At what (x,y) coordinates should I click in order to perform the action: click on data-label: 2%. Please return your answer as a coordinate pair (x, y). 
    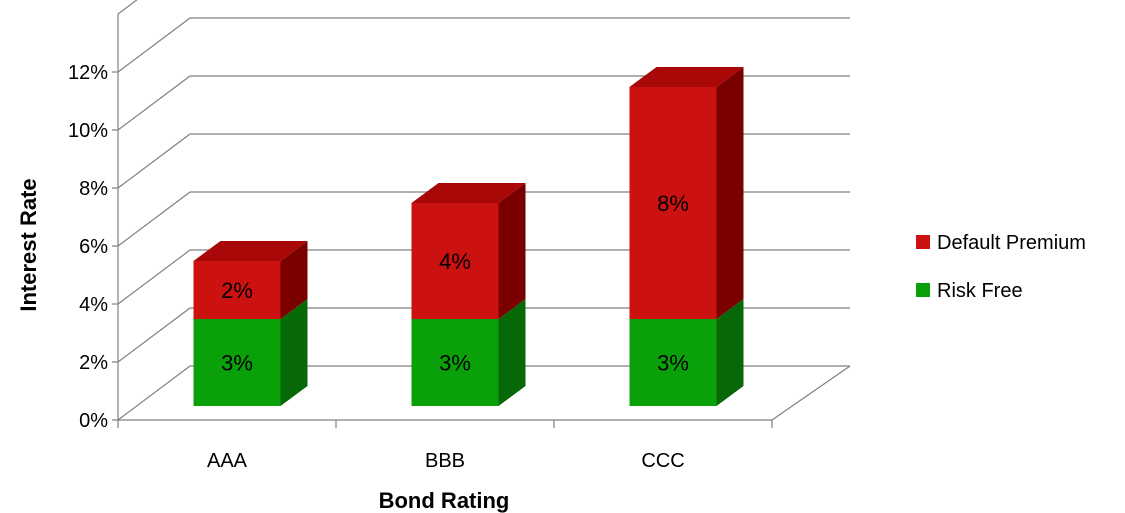
    Looking at the image, I should click on (237, 290).